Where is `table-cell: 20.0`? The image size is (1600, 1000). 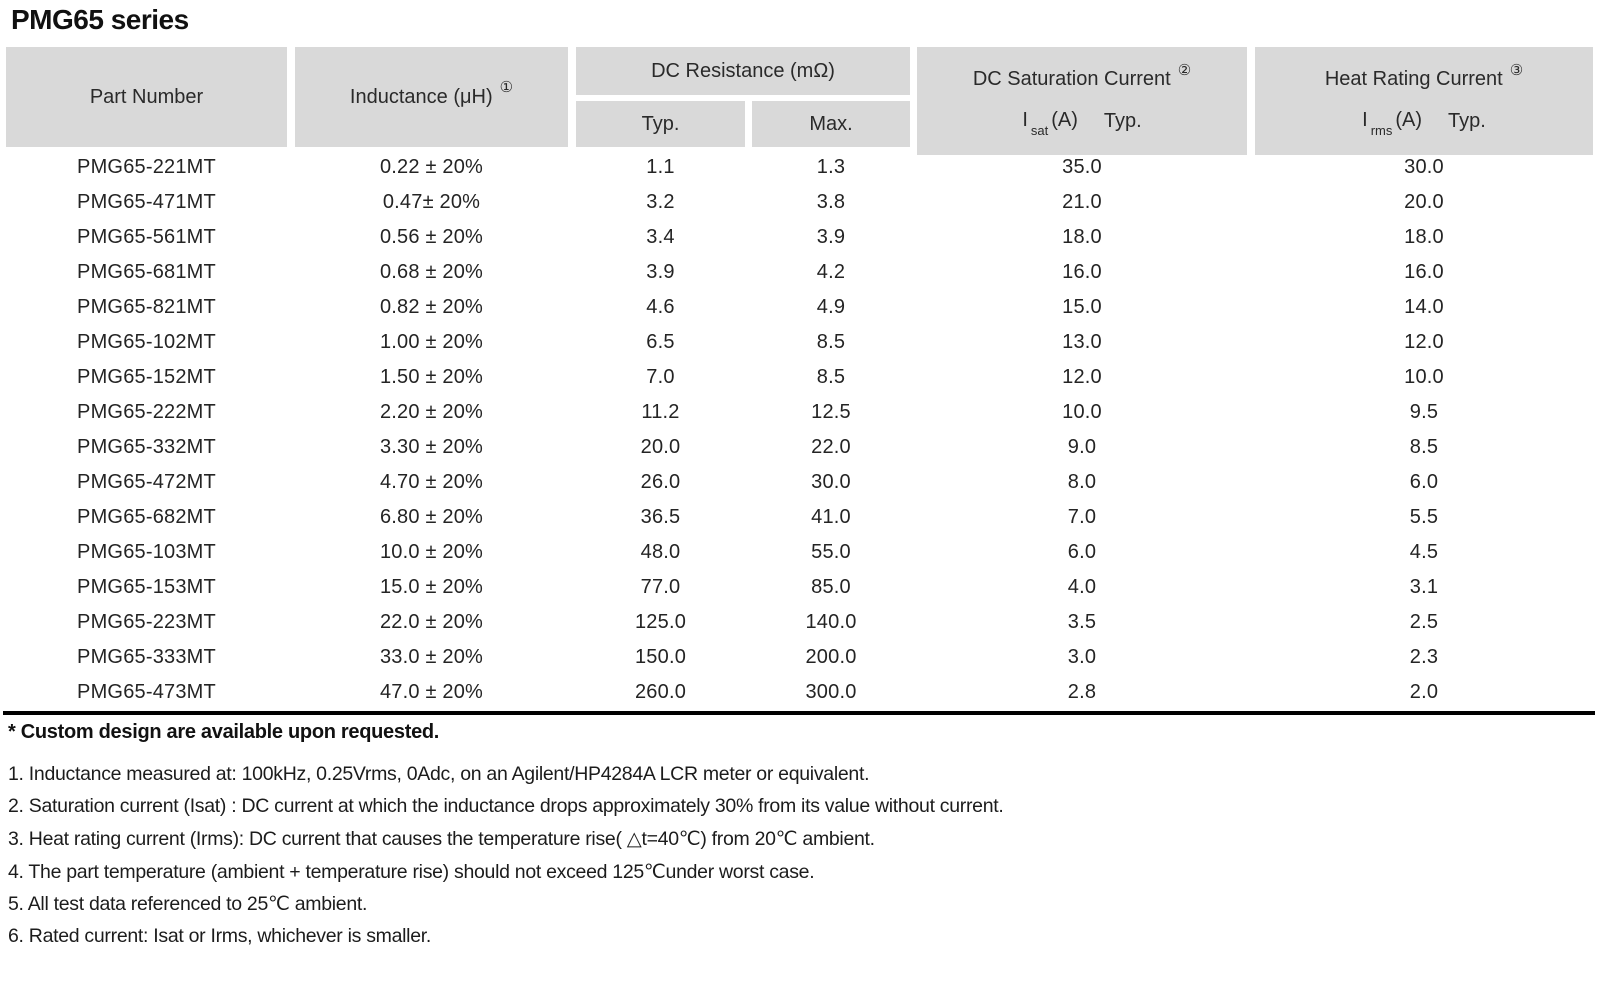
table-cell: 20.0 is located at coordinates (1424, 202).